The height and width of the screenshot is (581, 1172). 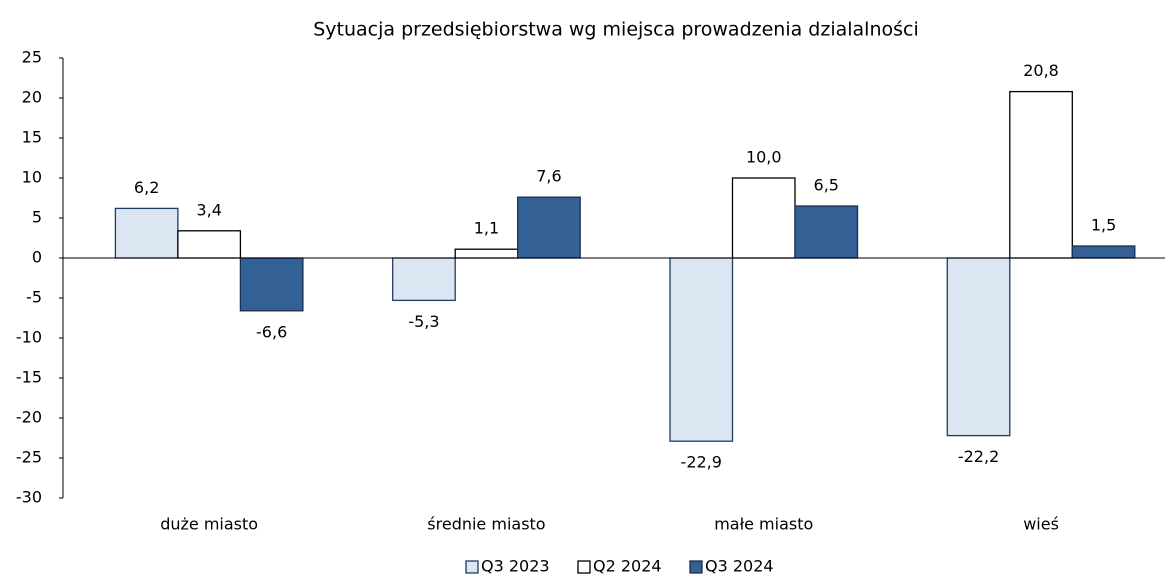 What do you see at coordinates (627, 566) in the screenshot?
I see `legend-label: Q2 2024` at bounding box center [627, 566].